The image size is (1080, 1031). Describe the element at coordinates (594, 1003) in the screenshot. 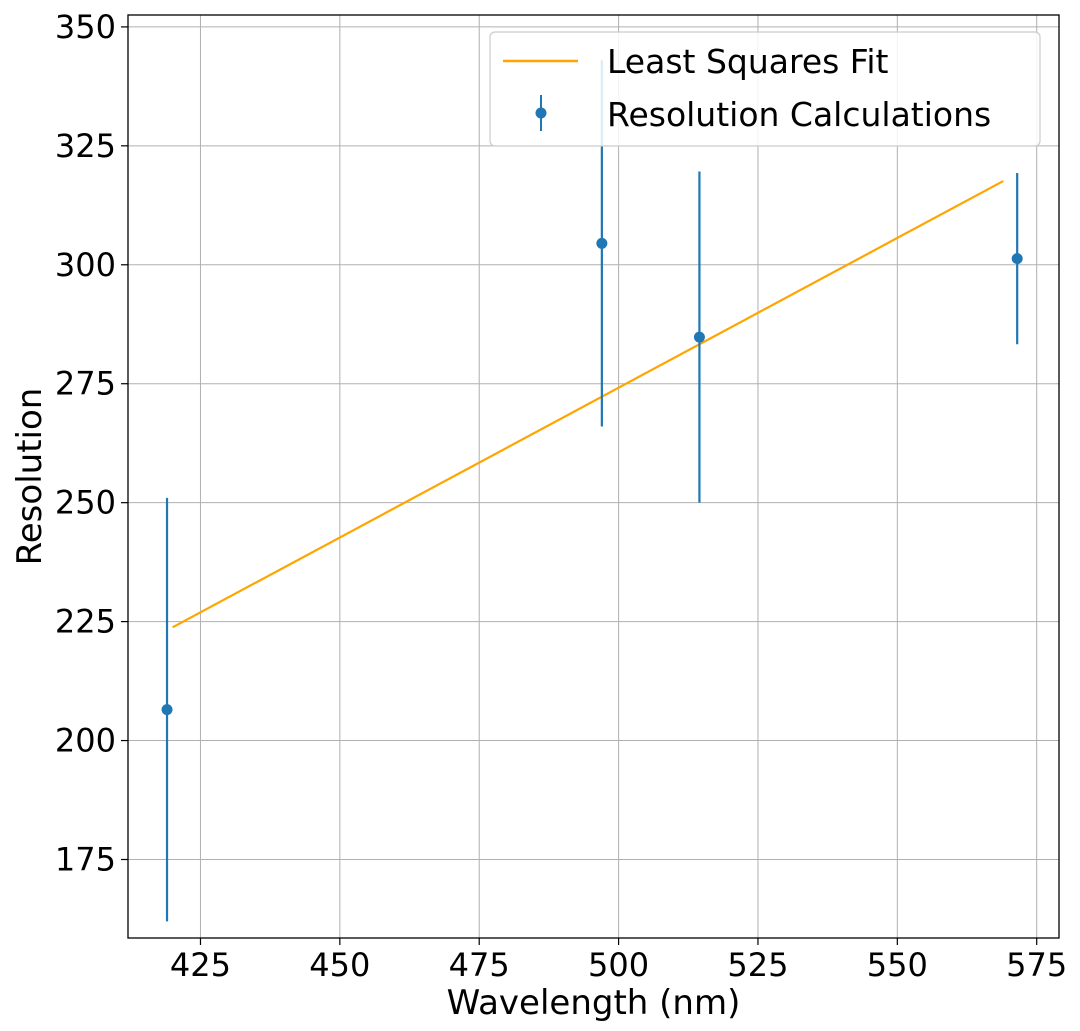

I see `x-axis-label: Wavelength (nm)` at that location.